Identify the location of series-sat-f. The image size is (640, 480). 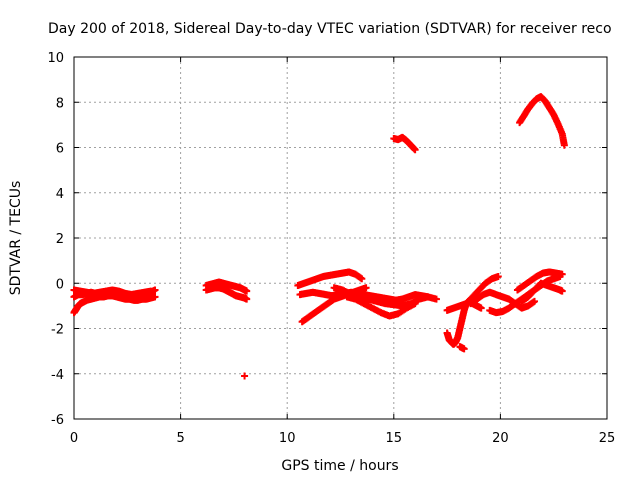
(245, 376).